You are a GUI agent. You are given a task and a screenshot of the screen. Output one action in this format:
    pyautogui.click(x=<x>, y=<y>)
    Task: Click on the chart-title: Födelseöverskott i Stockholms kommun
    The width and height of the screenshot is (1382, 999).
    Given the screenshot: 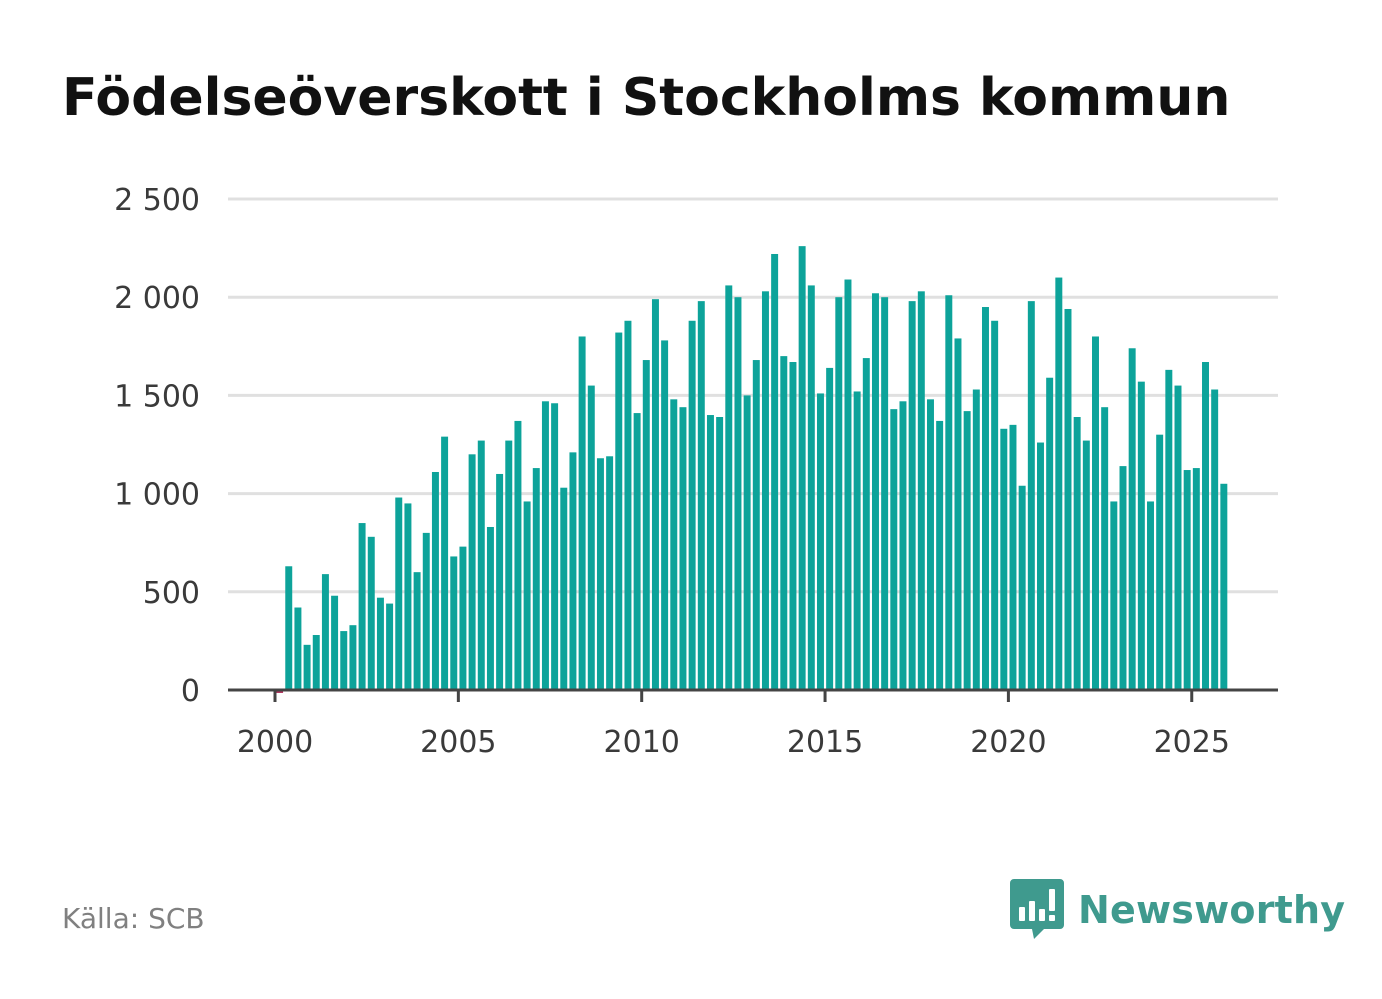 What is the action you would take?
    pyautogui.click(x=646, y=98)
    